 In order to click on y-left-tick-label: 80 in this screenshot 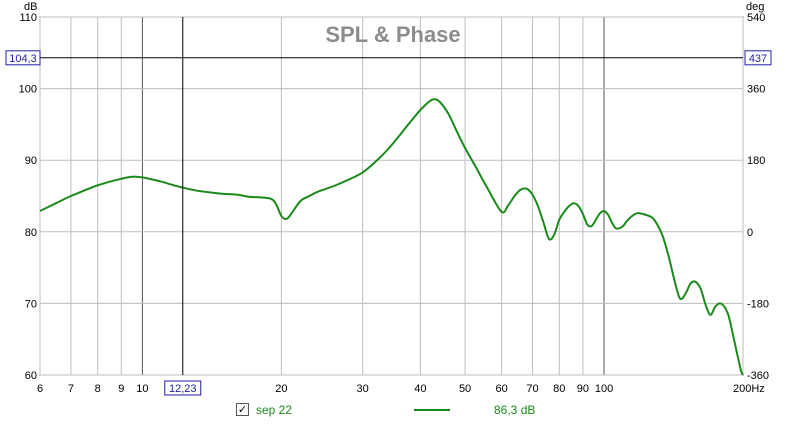, I will do `click(31, 233)`.